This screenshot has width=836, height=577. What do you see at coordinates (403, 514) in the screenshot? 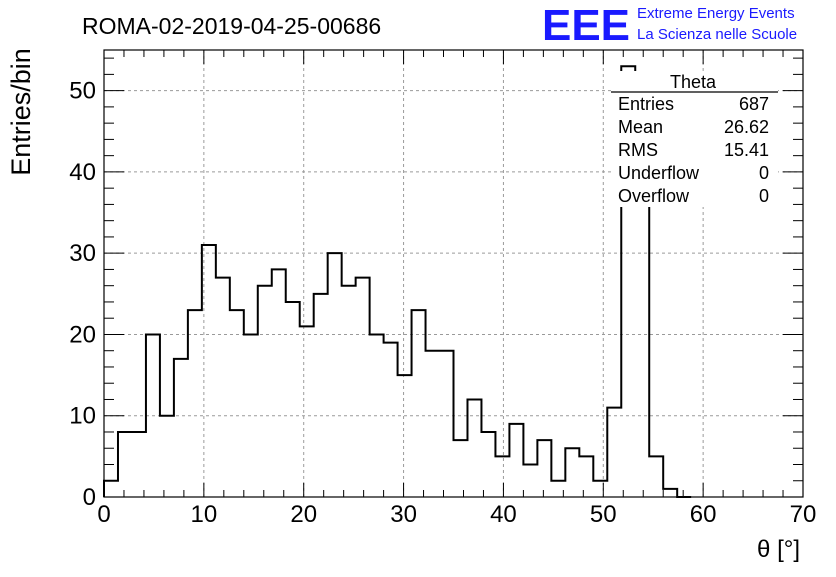
I see `x-tick-label: 30` at bounding box center [403, 514].